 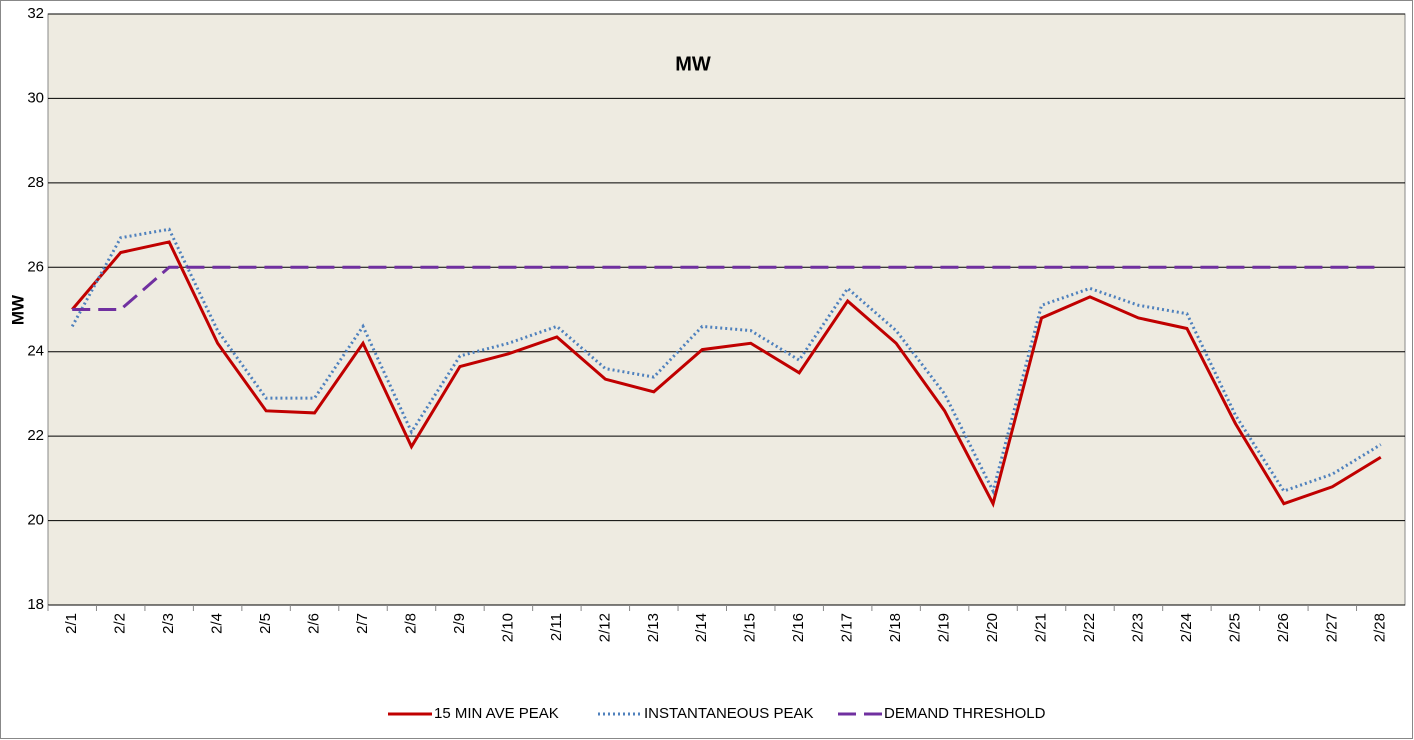 What do you see at coordinates (17, 309) in the screenshot?
I see `y-axis-label: MW` at bounding box center [17, 309].